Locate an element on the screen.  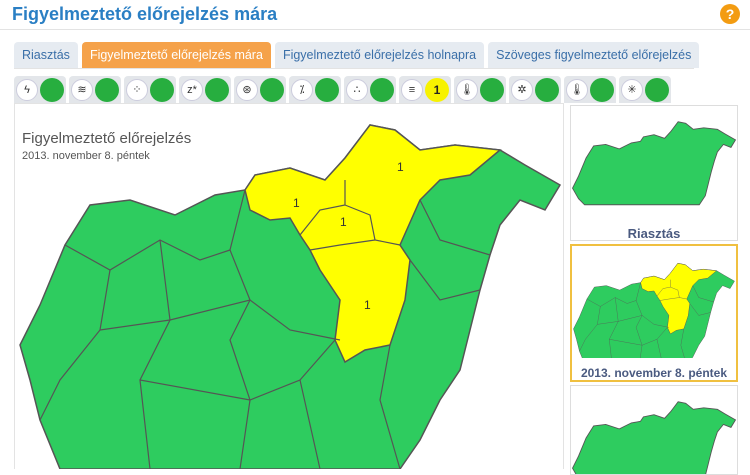
warning-level-indicator: 1 is located at coordinates (437, 89).